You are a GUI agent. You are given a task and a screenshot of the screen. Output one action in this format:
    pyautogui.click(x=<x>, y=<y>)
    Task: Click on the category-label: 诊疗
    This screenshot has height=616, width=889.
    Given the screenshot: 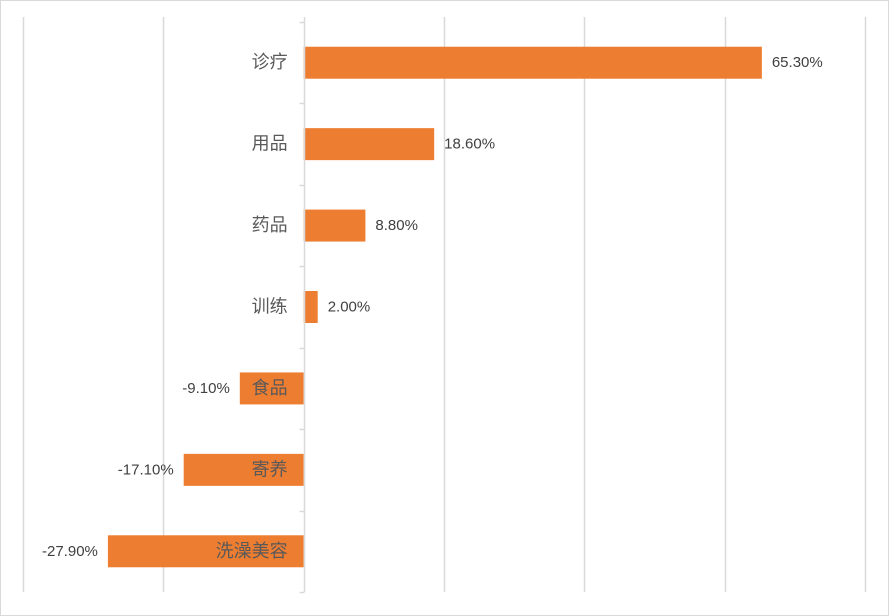 What is the action you would take?
    pyautogui.click(x=270, y=62)
    